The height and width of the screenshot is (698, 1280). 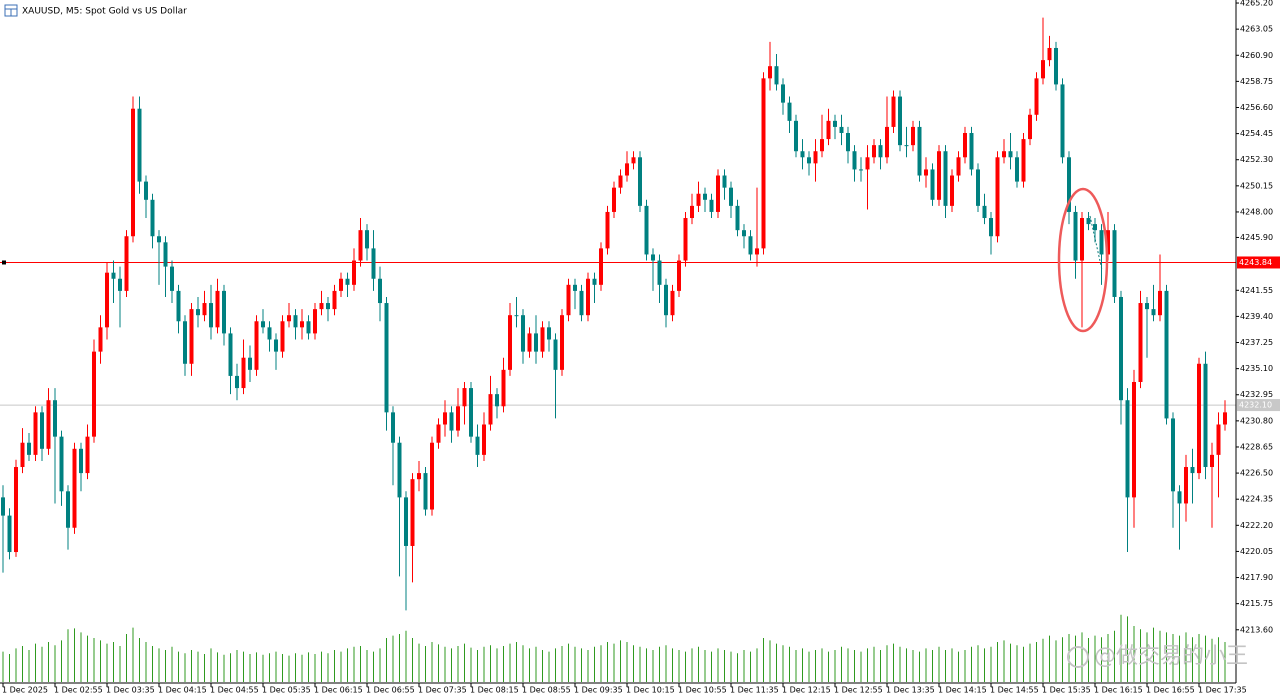 What do you see at coordinates (1078, 657) in the screenshot?
I see `watermark-logo` at bounding box center [1078, 657].